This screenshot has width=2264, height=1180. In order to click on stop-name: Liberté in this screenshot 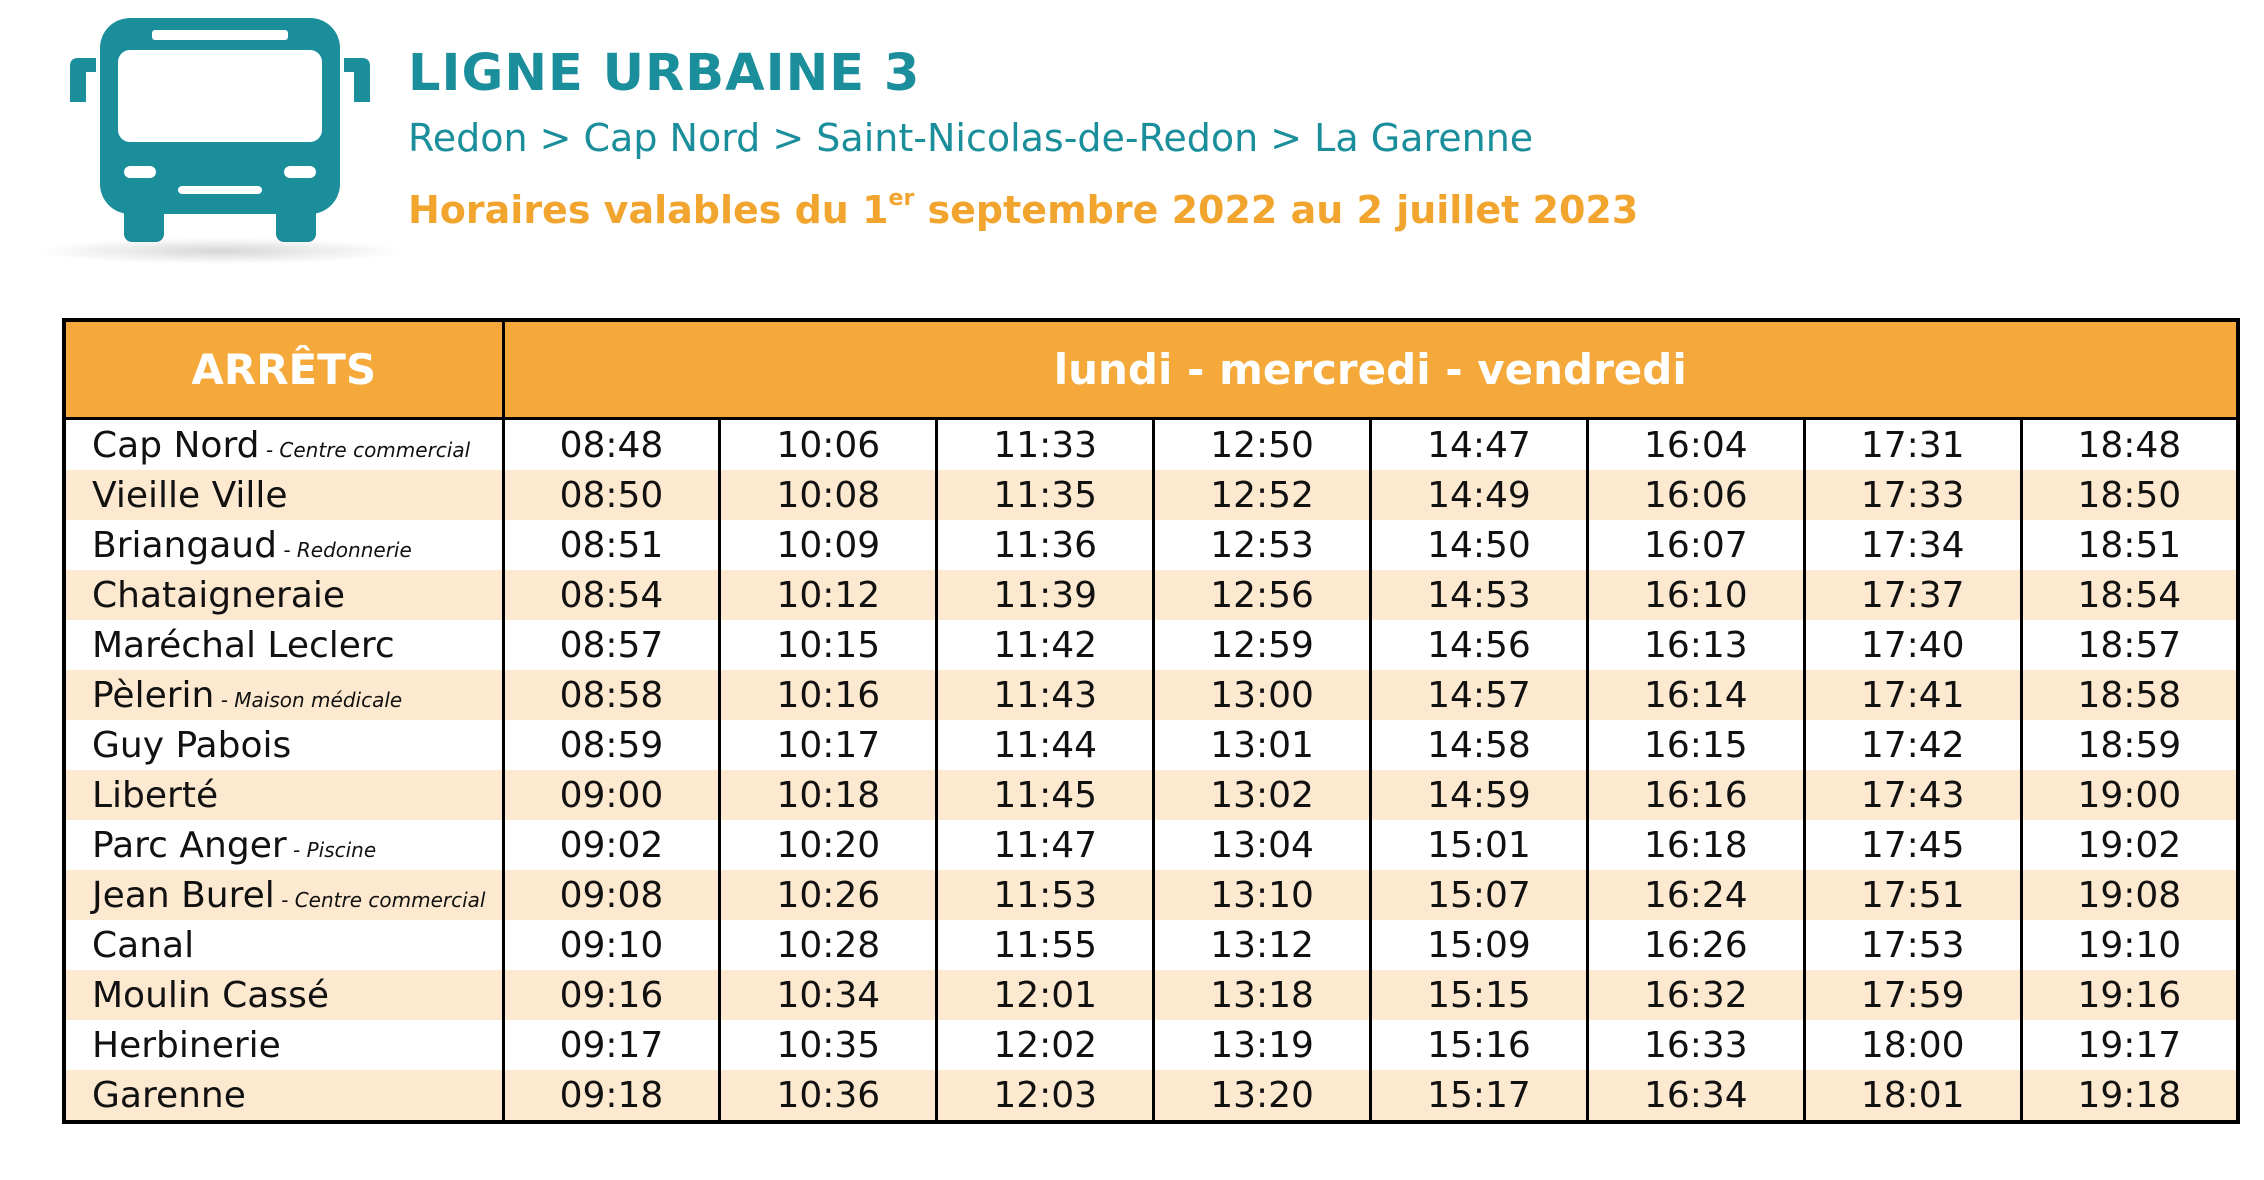, I will do `click(155, 795)`.